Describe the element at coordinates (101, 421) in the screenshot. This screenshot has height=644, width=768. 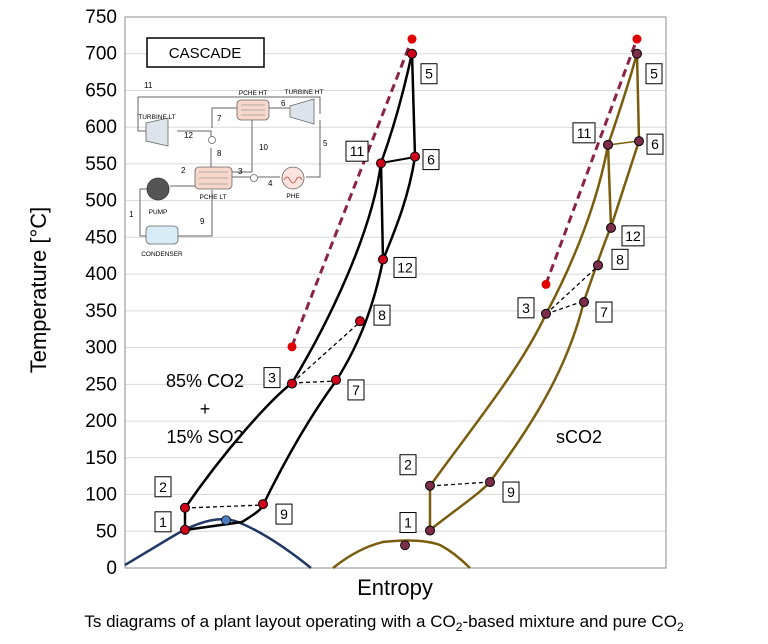
I see `y-tick-200: 200` at that location.